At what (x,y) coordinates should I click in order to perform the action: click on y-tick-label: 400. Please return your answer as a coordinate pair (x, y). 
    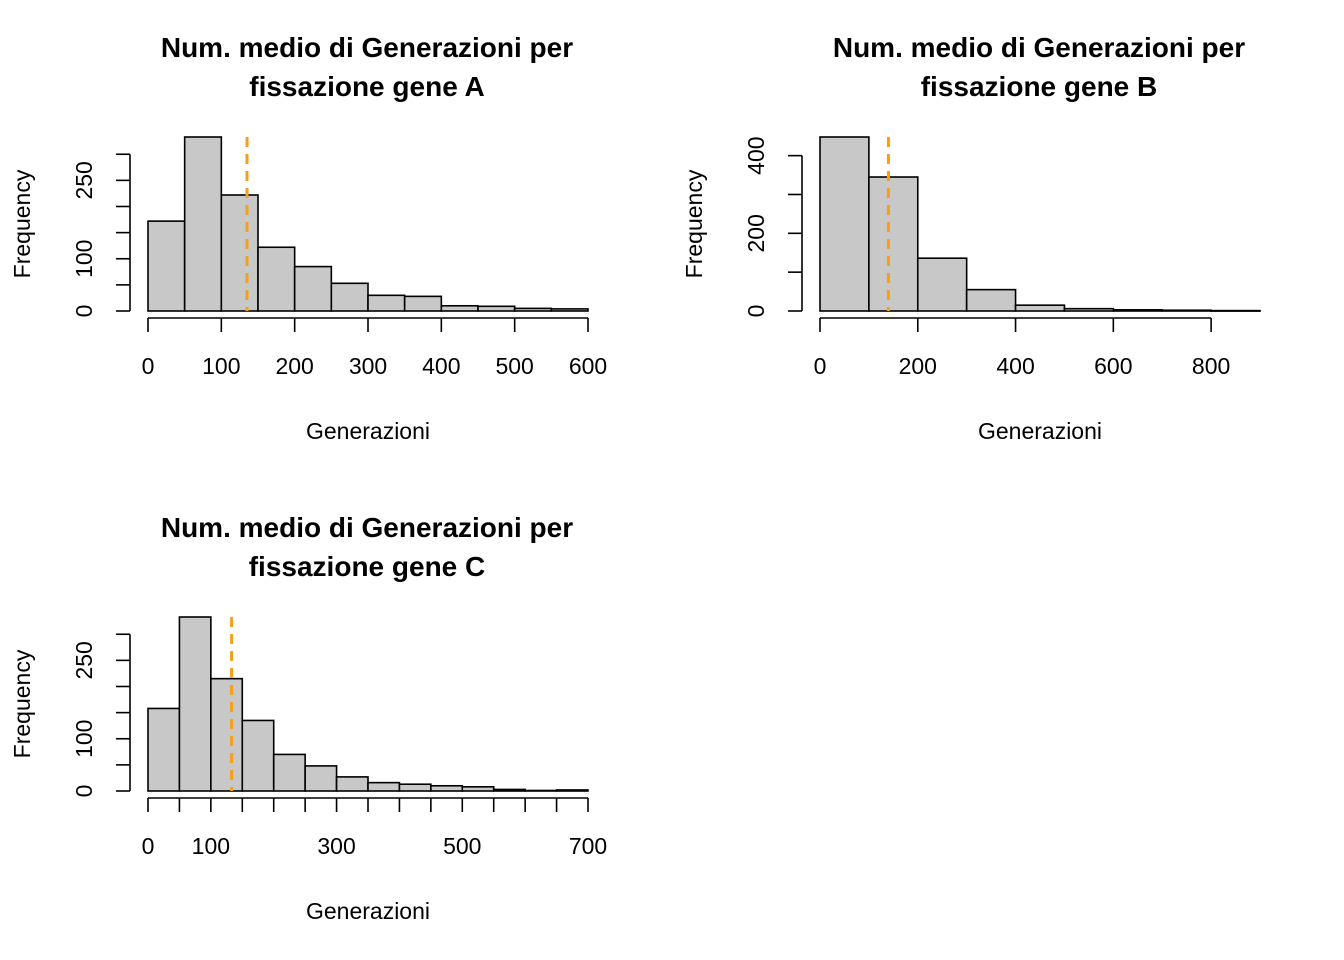
    Looking at the image, I should click on (756, 155).